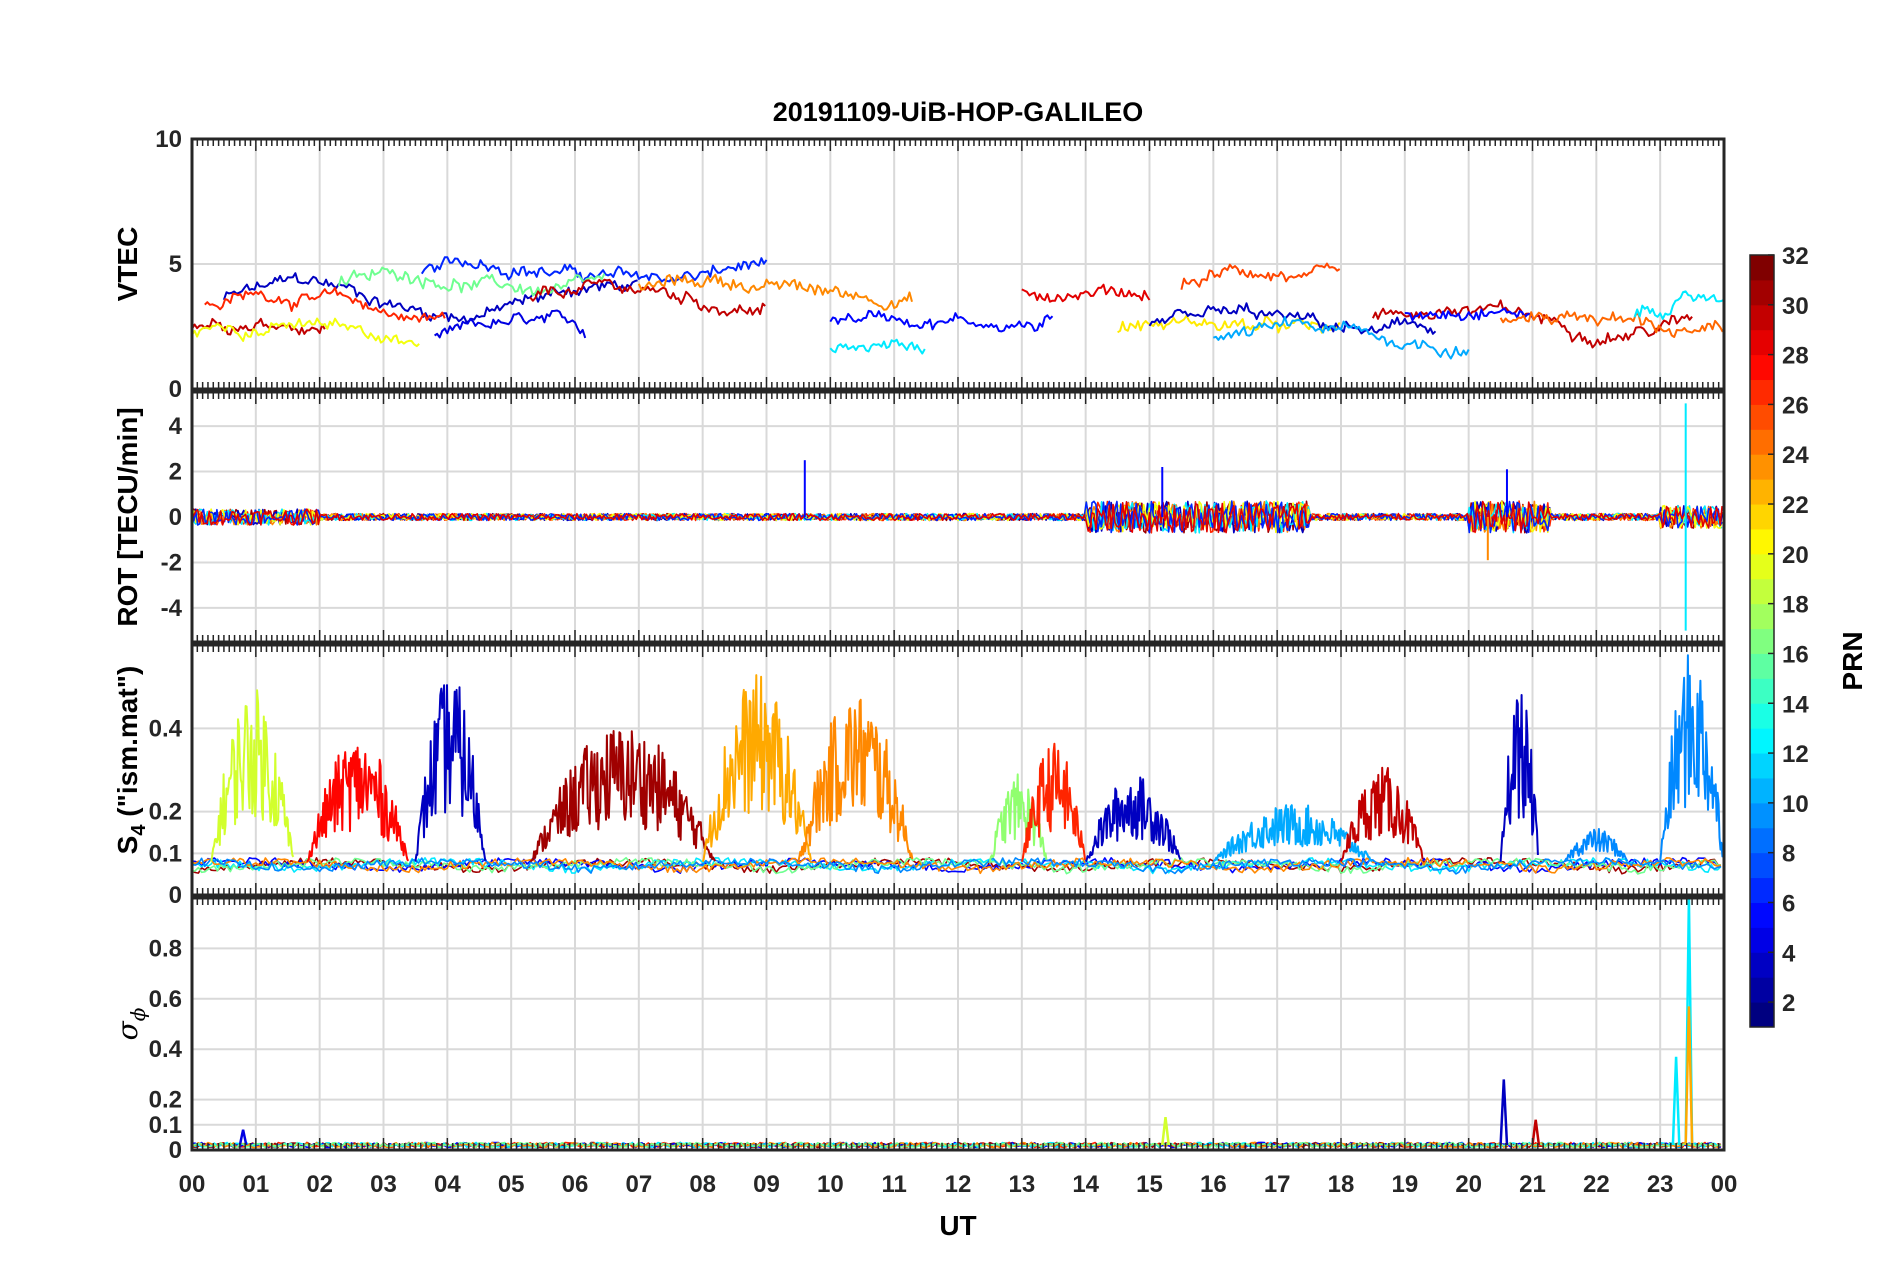 The width and height of the screenshot is (1902, 1272). I want to click on x-tick-label: 13, so click(1021, 1184).